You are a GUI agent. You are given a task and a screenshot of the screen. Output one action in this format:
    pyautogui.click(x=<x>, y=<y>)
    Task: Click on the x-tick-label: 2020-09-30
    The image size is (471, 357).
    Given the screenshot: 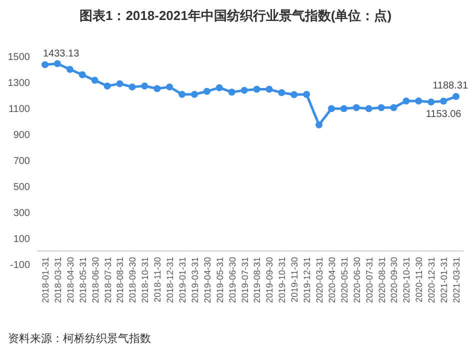 What is the action you would take?
    pyautogui.click(x=394, y=280)
    